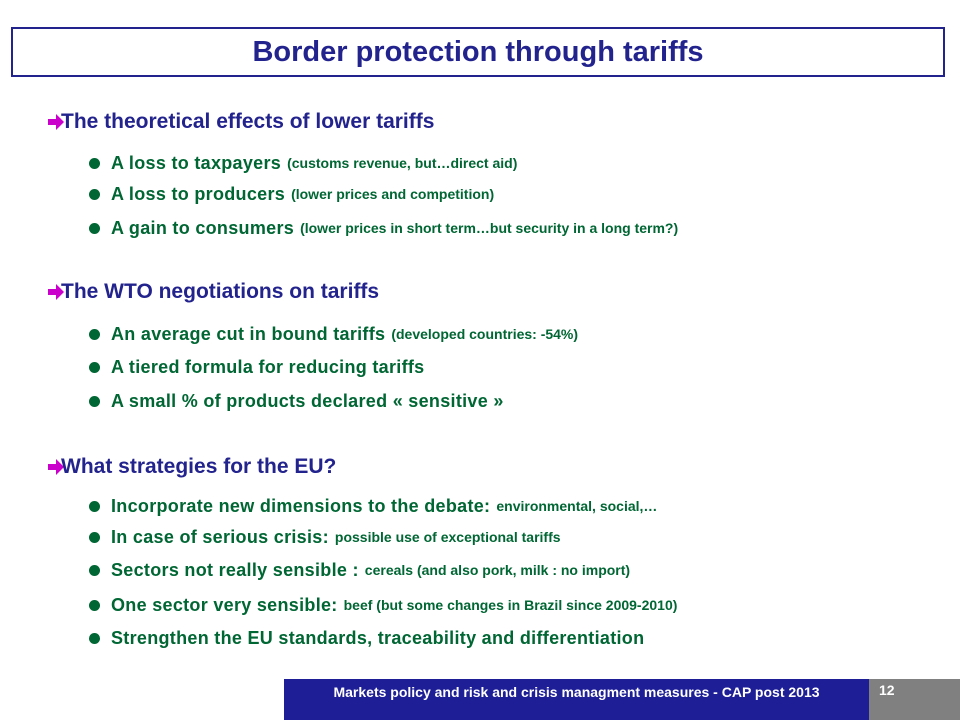  Describe the element at coordinates (220, 291) in the screenshot. I see `heading-text: The WTO negotiations on tariffs` at that location.